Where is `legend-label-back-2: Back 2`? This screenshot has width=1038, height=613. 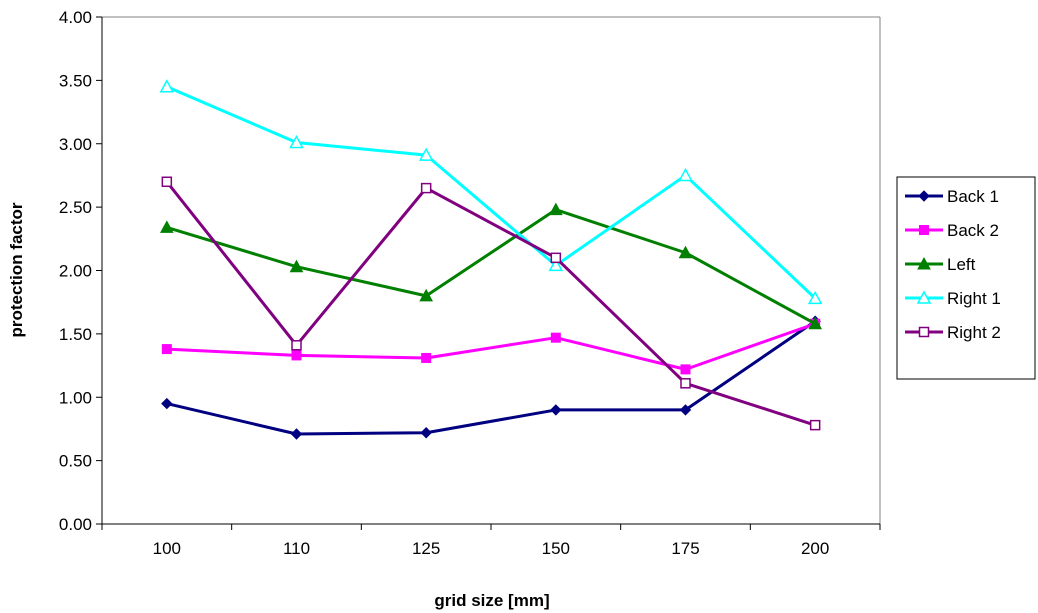 legend-label-back-2: Back 2 is located at coordinates (973, 230).